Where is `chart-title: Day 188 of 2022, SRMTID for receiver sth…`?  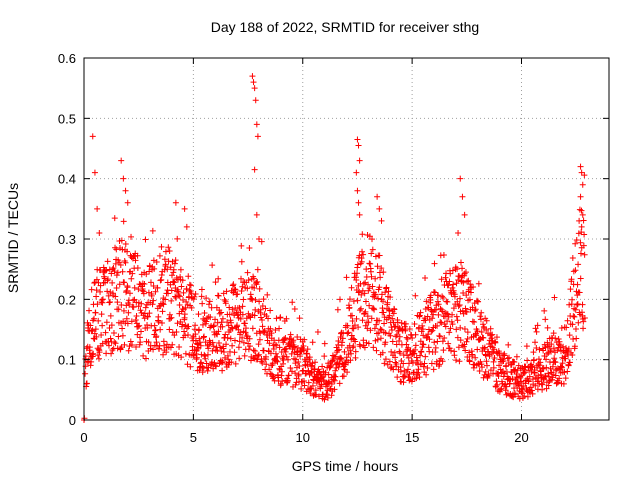 chart-title: Day 188 of 2022, SRMTID for receiver sth… is located at coordinates (345, 27).